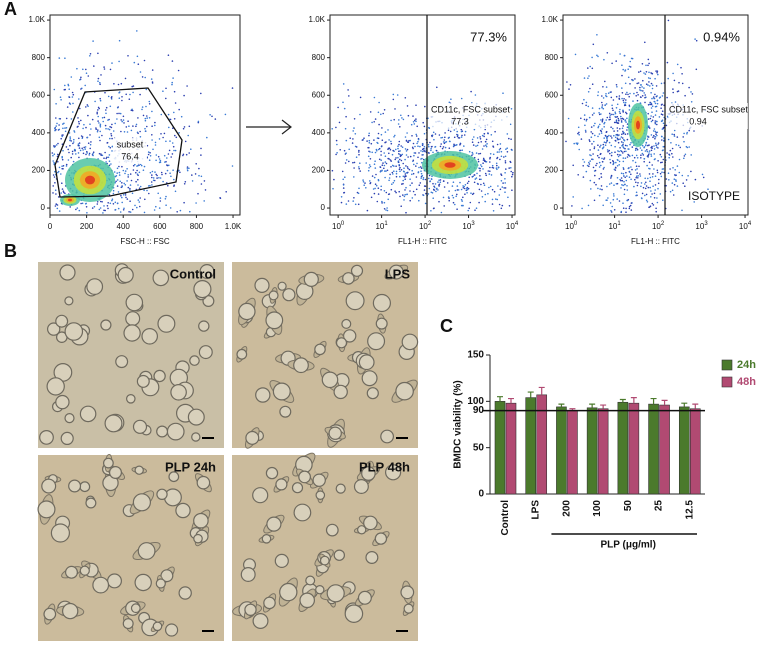 This screenshot has width=761, height=646. Describe the element at coordinates (550, 19) in the screenshot. I see `y-tick-label: 1.0K` at that location.